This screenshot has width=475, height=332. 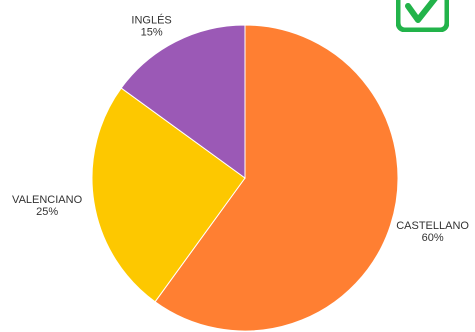 What do you see at coordinates (47, 212) in the screenshot?
I see `pie-label-percent: 25%` at bounding box center [47, 212].